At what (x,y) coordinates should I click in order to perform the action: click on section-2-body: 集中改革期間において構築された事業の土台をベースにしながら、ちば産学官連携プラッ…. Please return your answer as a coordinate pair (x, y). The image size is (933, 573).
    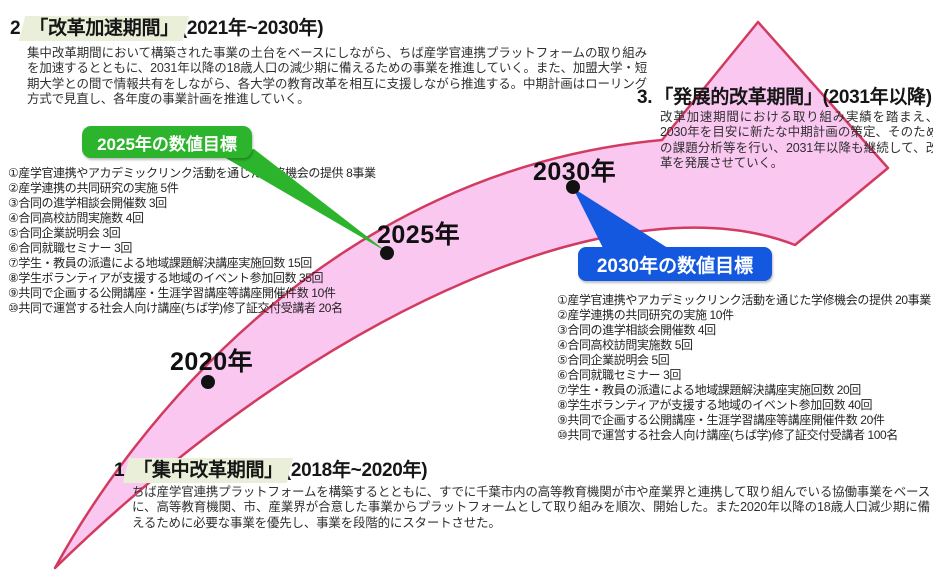
    Looking at the image, I should click on (337, 76).